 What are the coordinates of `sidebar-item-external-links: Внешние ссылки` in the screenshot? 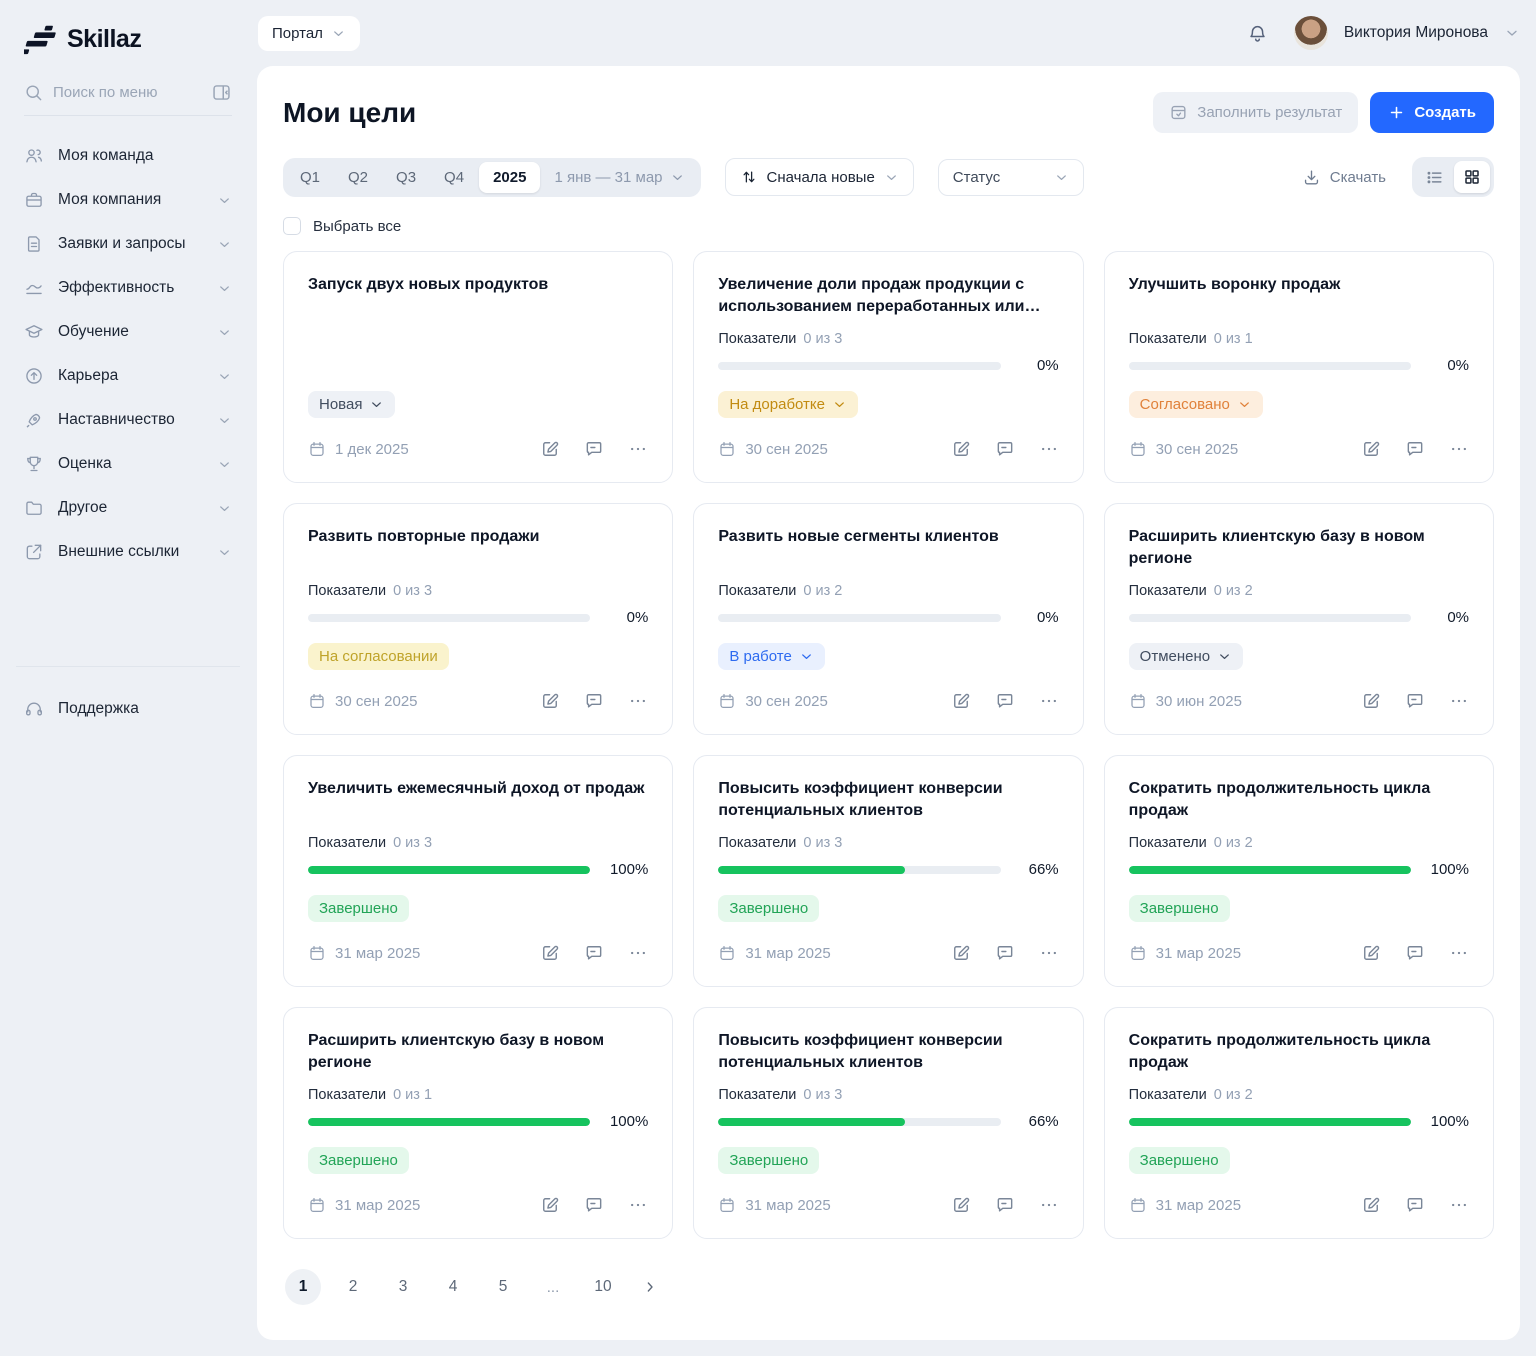 It's located at (128, 552).